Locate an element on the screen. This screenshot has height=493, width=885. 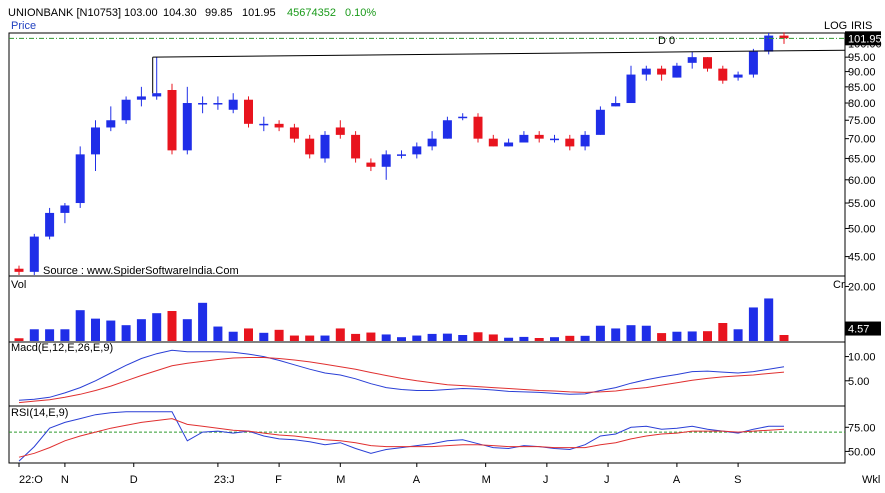
axis-tick-label: 75.00 is located at coordinates (862, 428).